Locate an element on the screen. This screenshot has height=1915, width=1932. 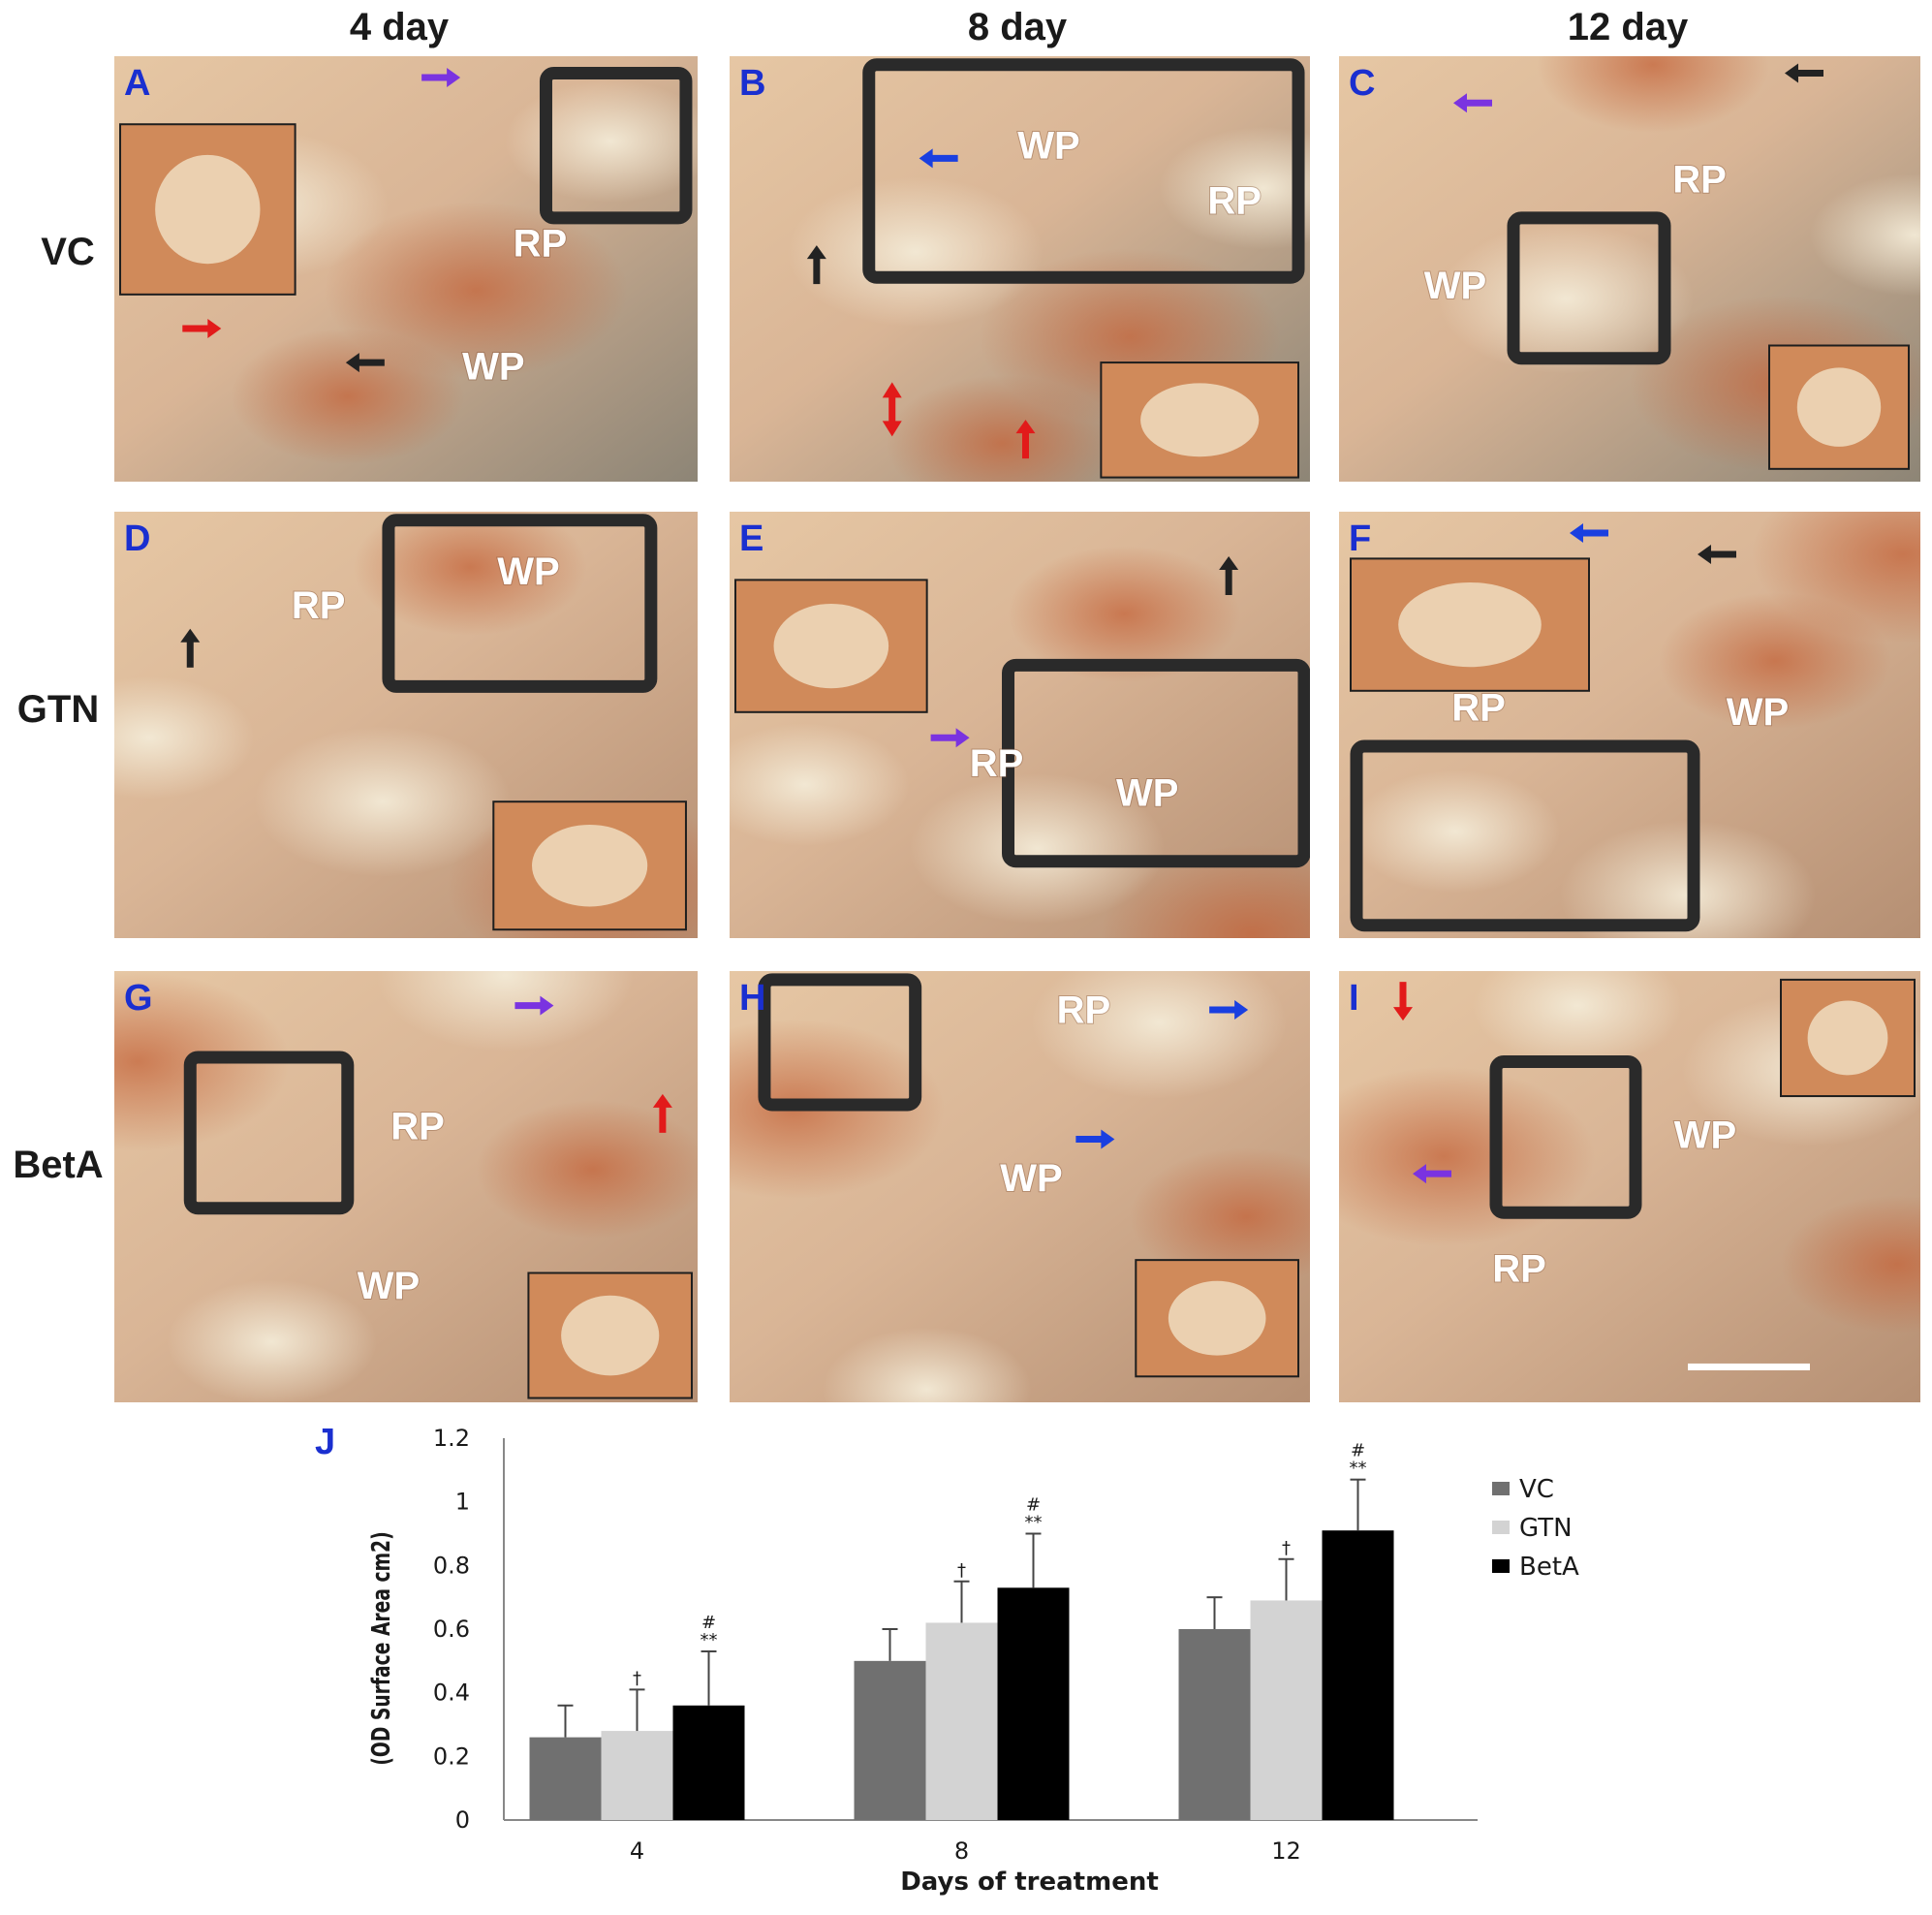
micrograph-panel-i: WP RP I is located at coordinates (1630, 1186).